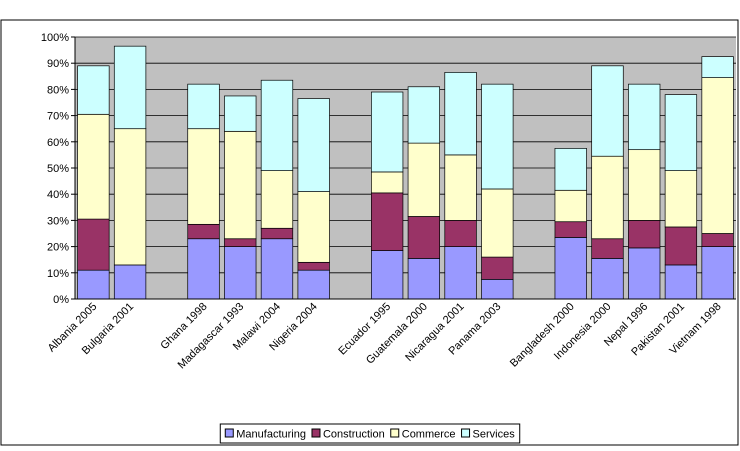 The height and width of the screenshot is (451, 740). Describe the element at coordinates (55, 38) in the screenshot. I see `y-tick-label: 100%` at that location.